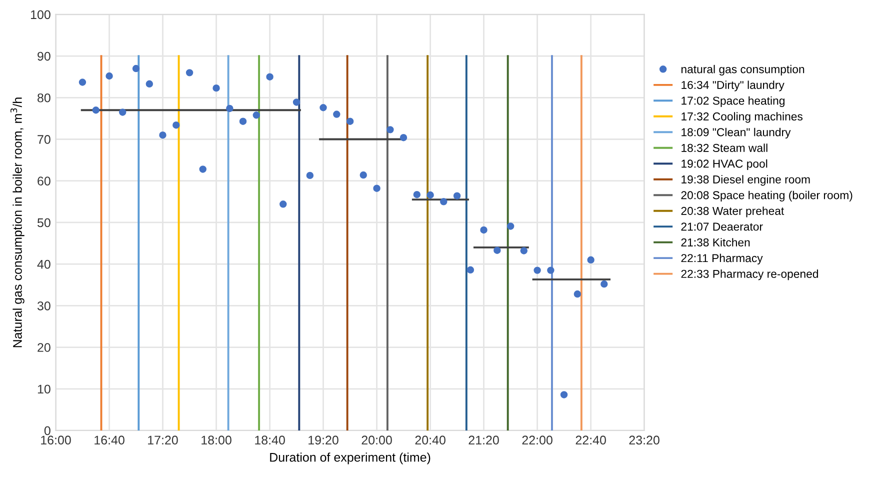  What do you see at coordinates (725, 164) in the screenshot?
I see `legend-label: 19:02 HVAC pool` at bounding box center [725, 164].